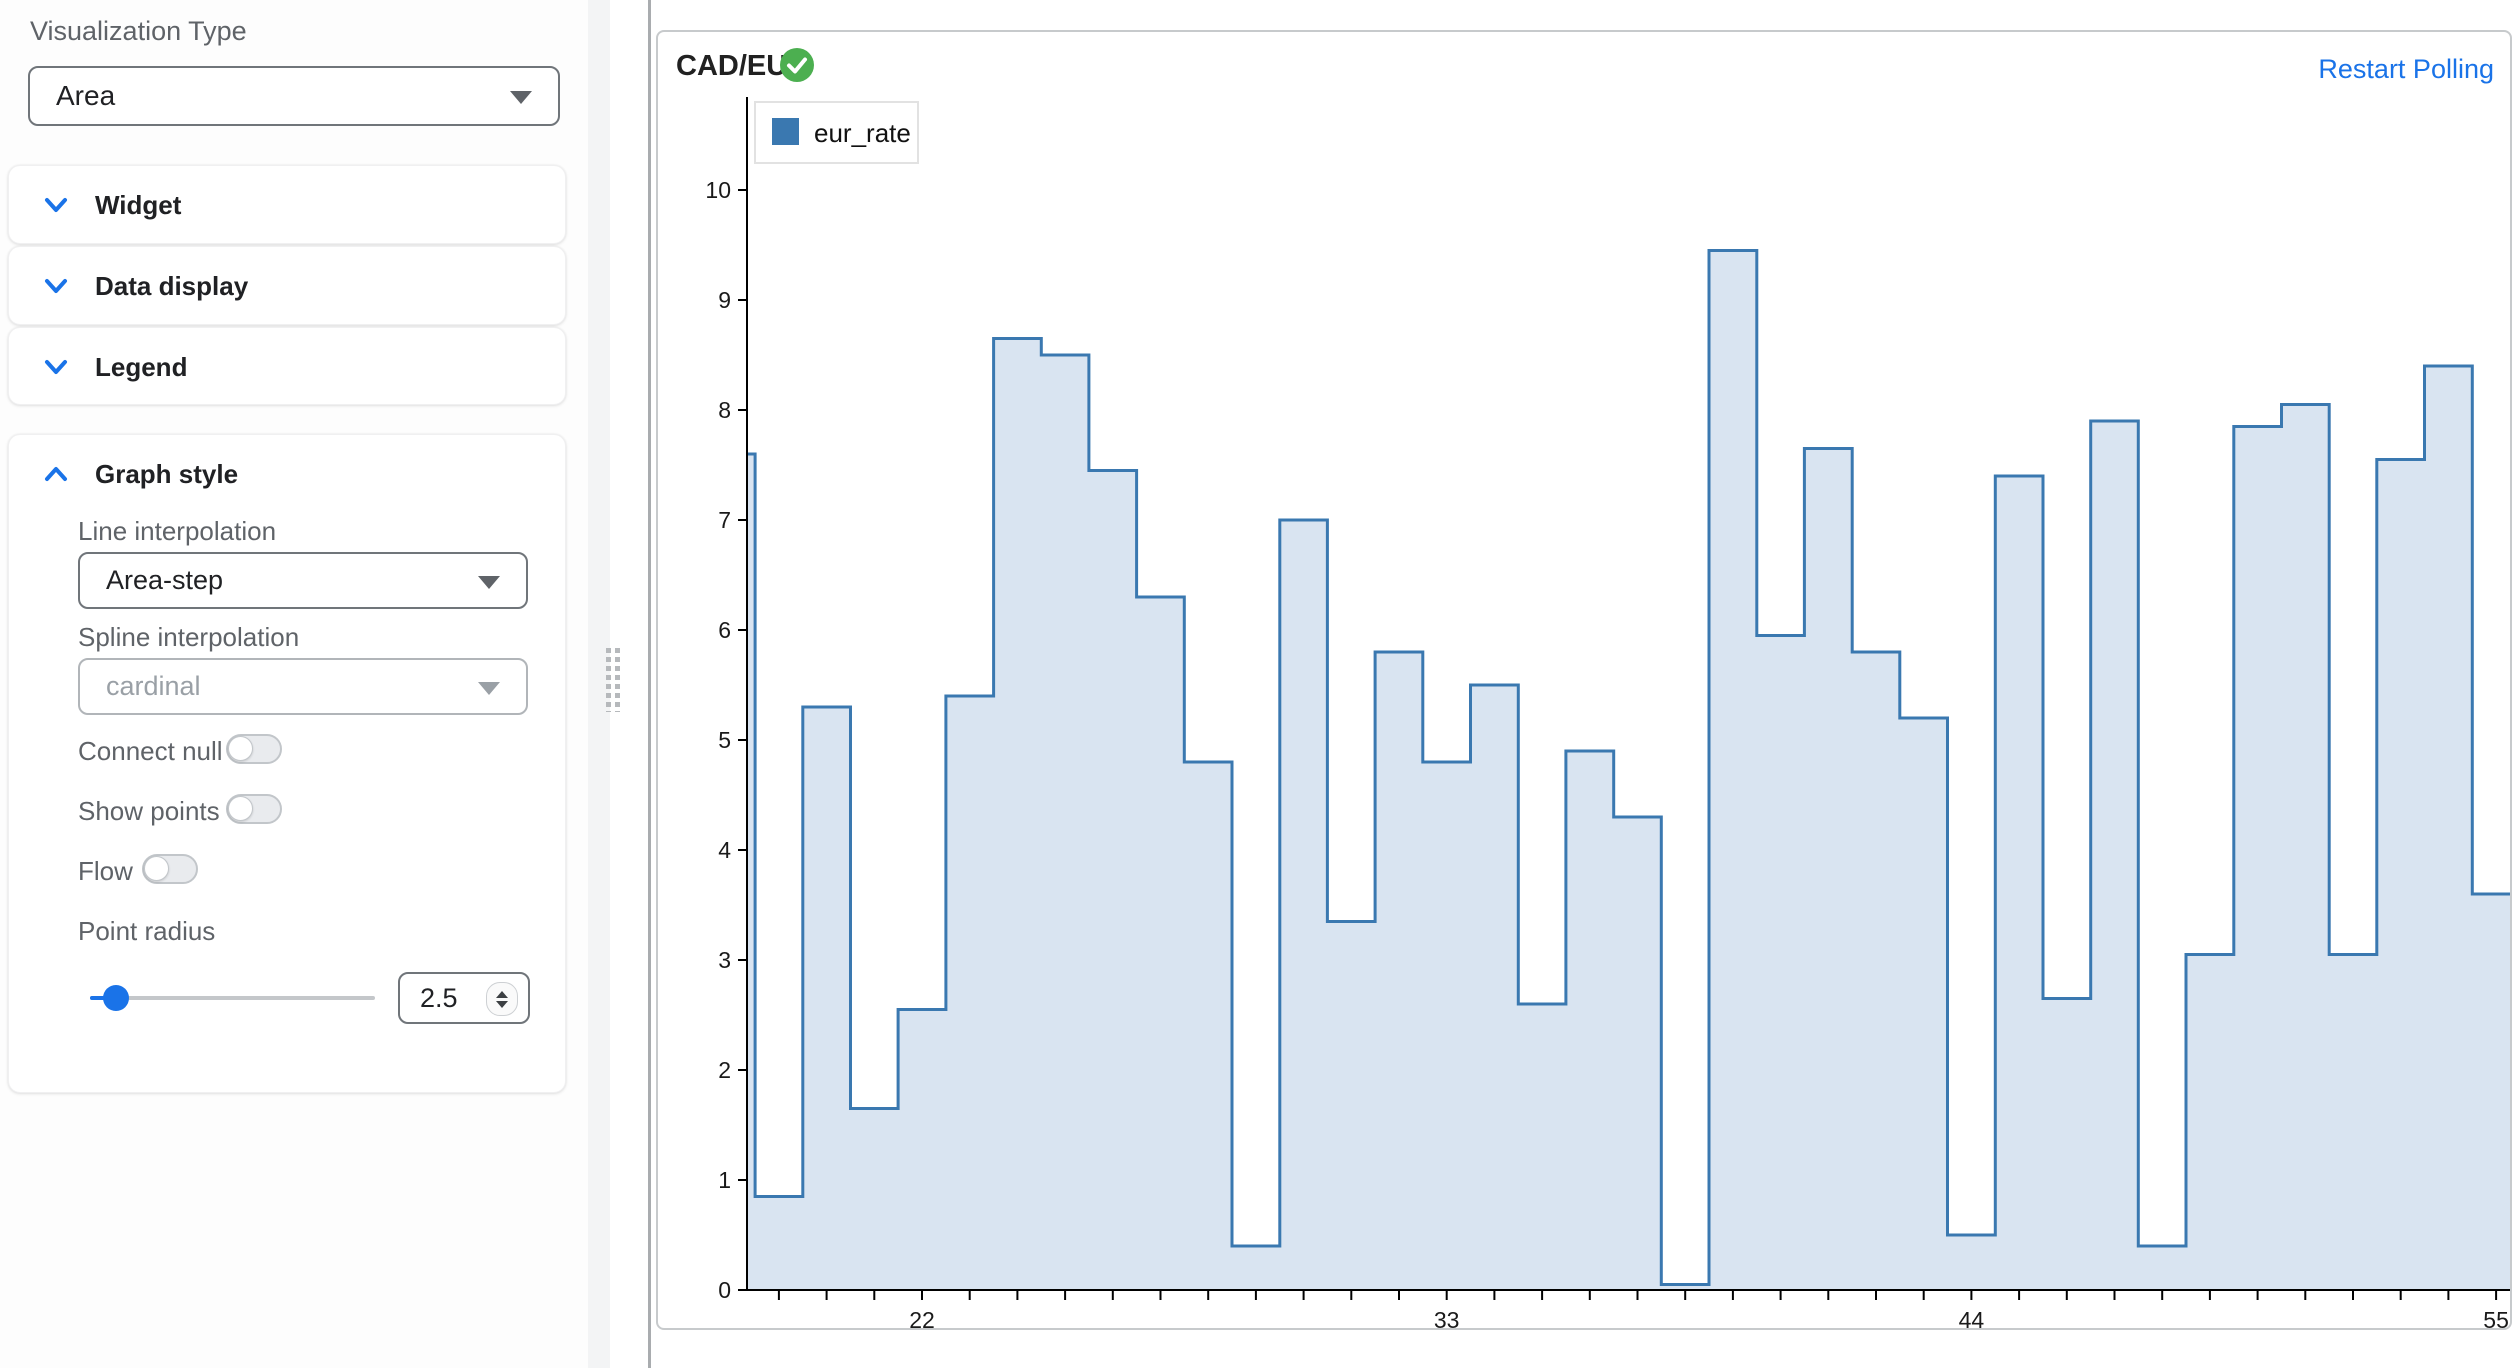 The height and width of the screenshot is (1368, 2520). What do you see at coordinates (2496, 1317) in the screenshot?
I see `svg-text: 55` at bounding box center [2496, 1317].